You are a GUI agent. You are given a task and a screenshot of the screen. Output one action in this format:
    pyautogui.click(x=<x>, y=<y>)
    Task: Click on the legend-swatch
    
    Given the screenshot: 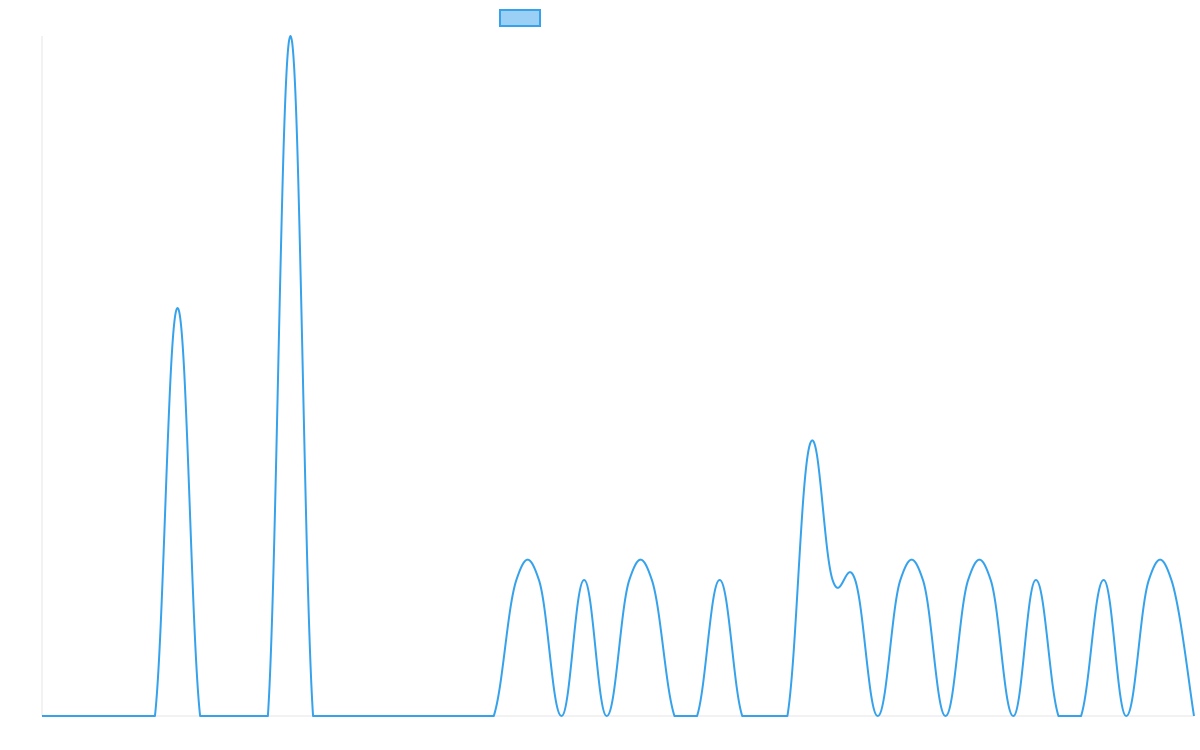 What is the action you would take?
    pyautogui.click(x=520, y=18)
    